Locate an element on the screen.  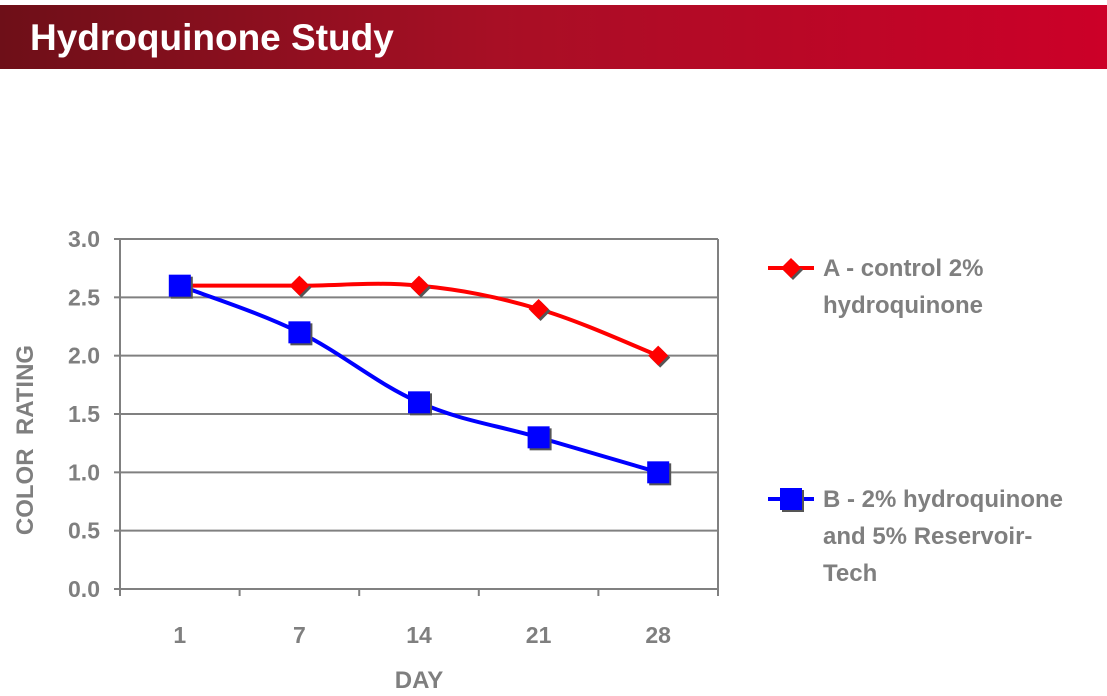
legend-label: B - 2% hydroquinone is located at coordinates (943, 499).